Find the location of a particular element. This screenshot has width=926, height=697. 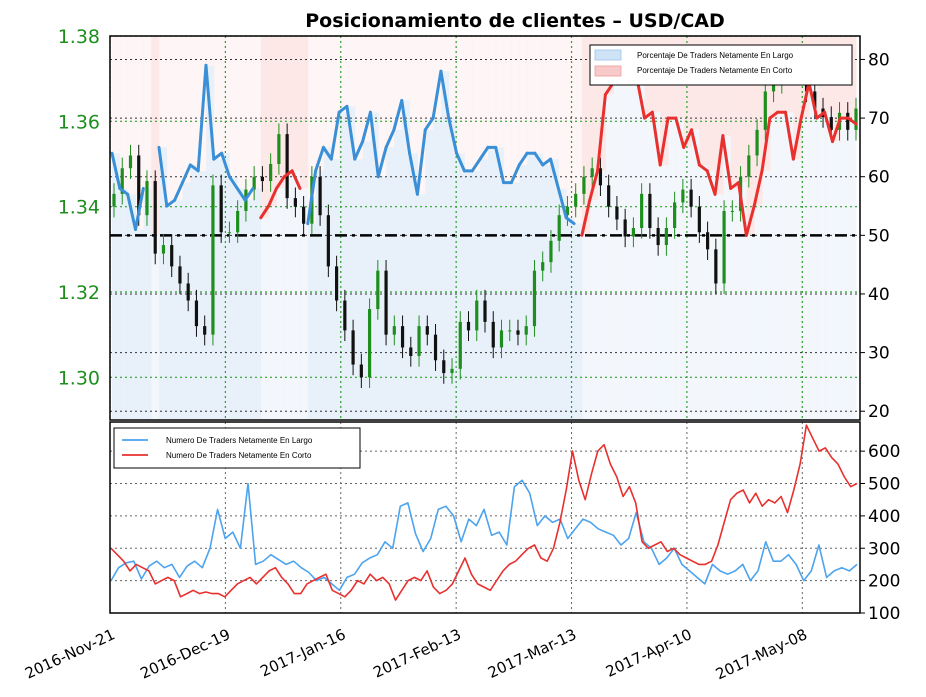

bottom-legend-box is located at coordinates (237, 448).